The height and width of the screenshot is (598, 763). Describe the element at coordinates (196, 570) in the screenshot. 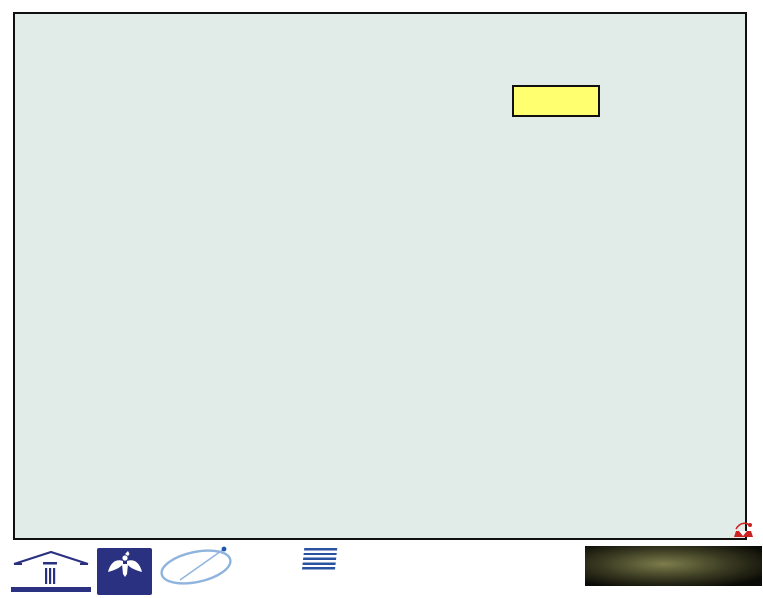

I see `ires-logo` at that location.